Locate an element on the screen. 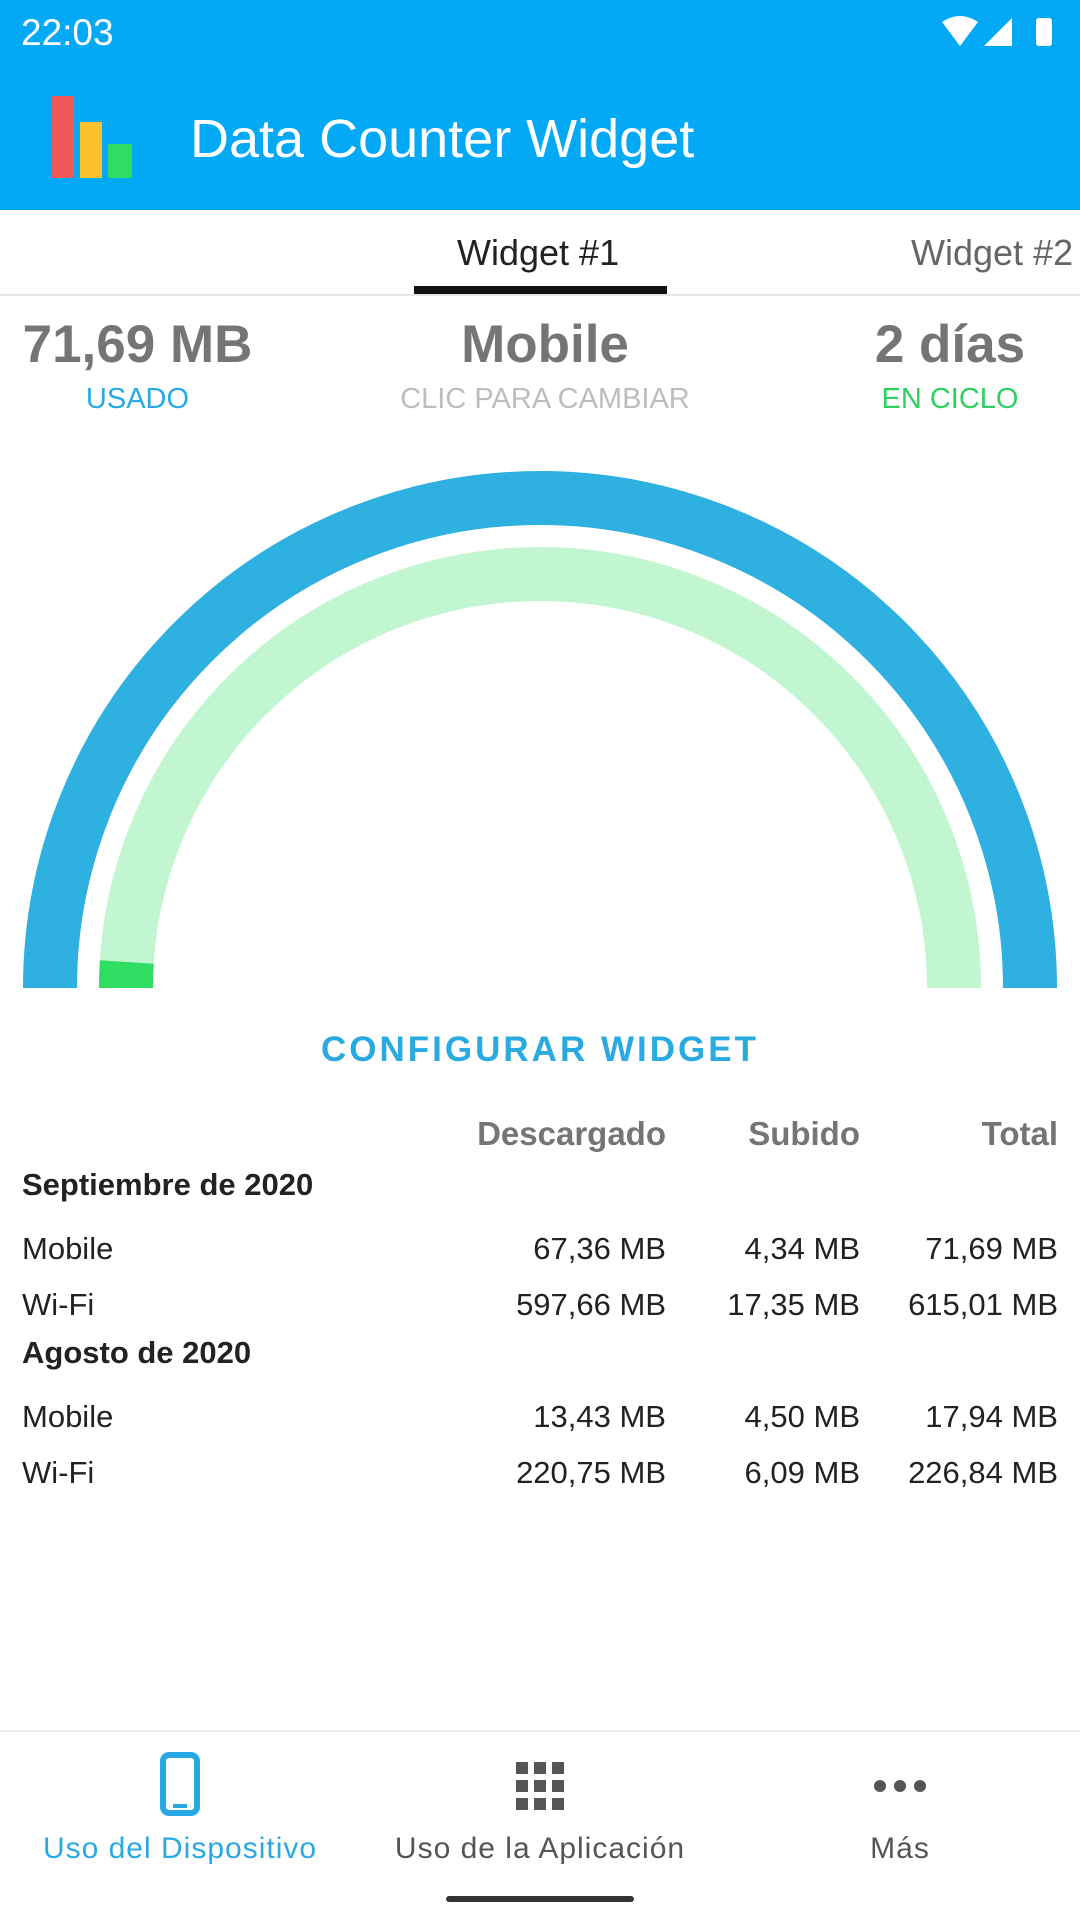  app-title: Data Counter Widget is located at coordinates (442, 139).